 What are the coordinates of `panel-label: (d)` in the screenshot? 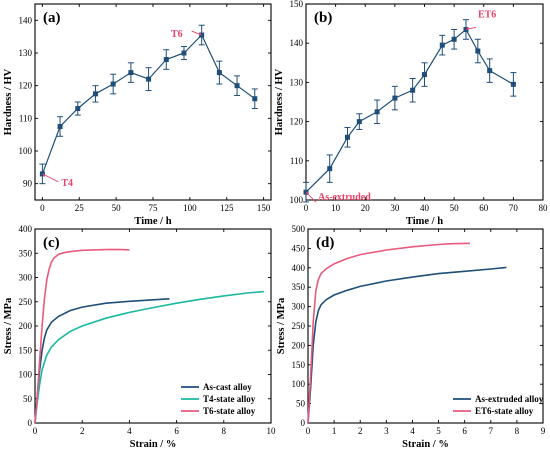 It's located at (325, 243).